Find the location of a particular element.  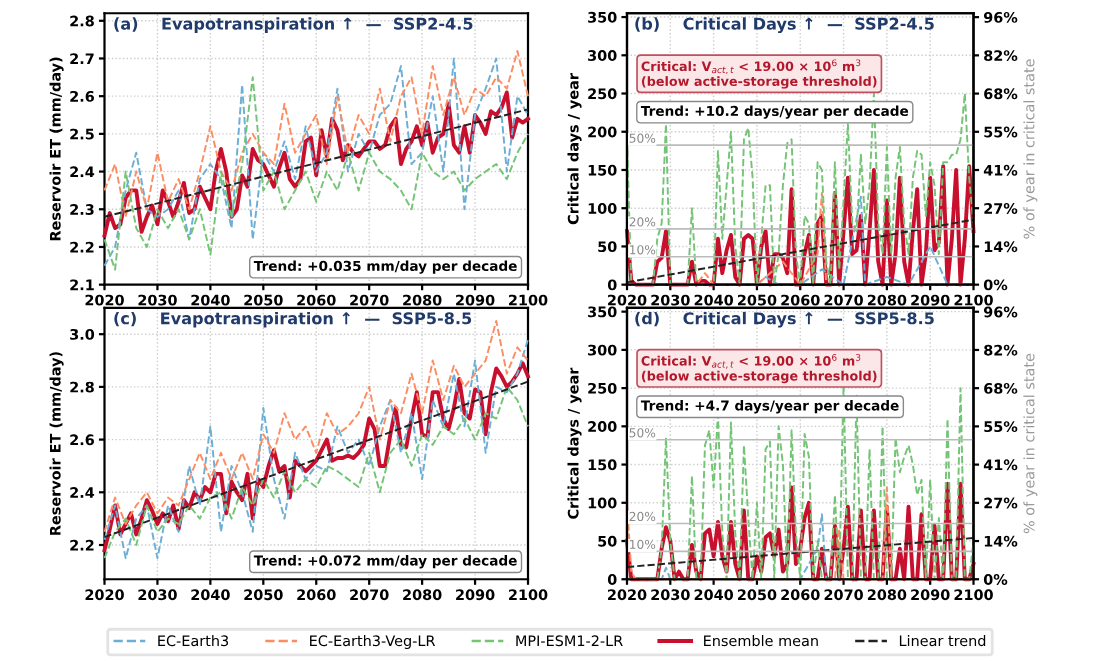

chart-title: (b) Critical Days ↑ — SSP2-4.5 is located at coordinates (784, 25).